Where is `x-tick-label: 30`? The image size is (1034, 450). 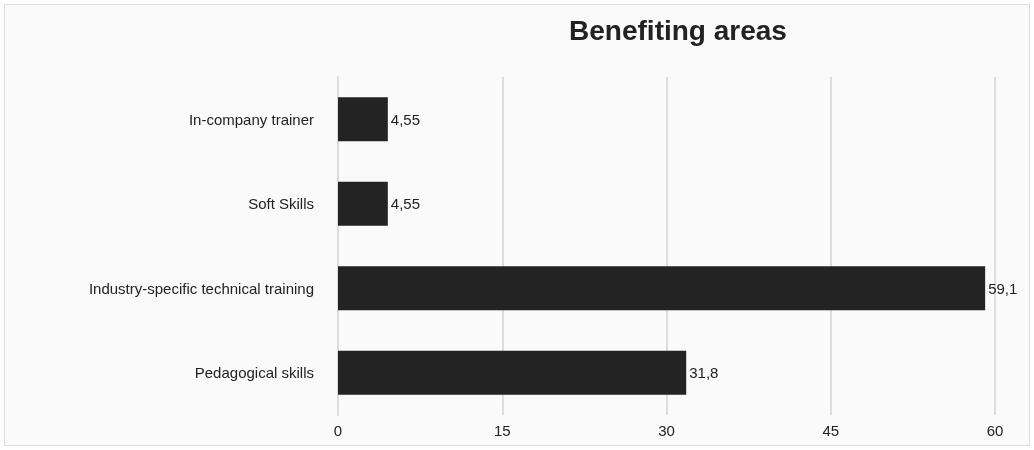
x-tick-label: 30 is located at coordinates (666, 430).